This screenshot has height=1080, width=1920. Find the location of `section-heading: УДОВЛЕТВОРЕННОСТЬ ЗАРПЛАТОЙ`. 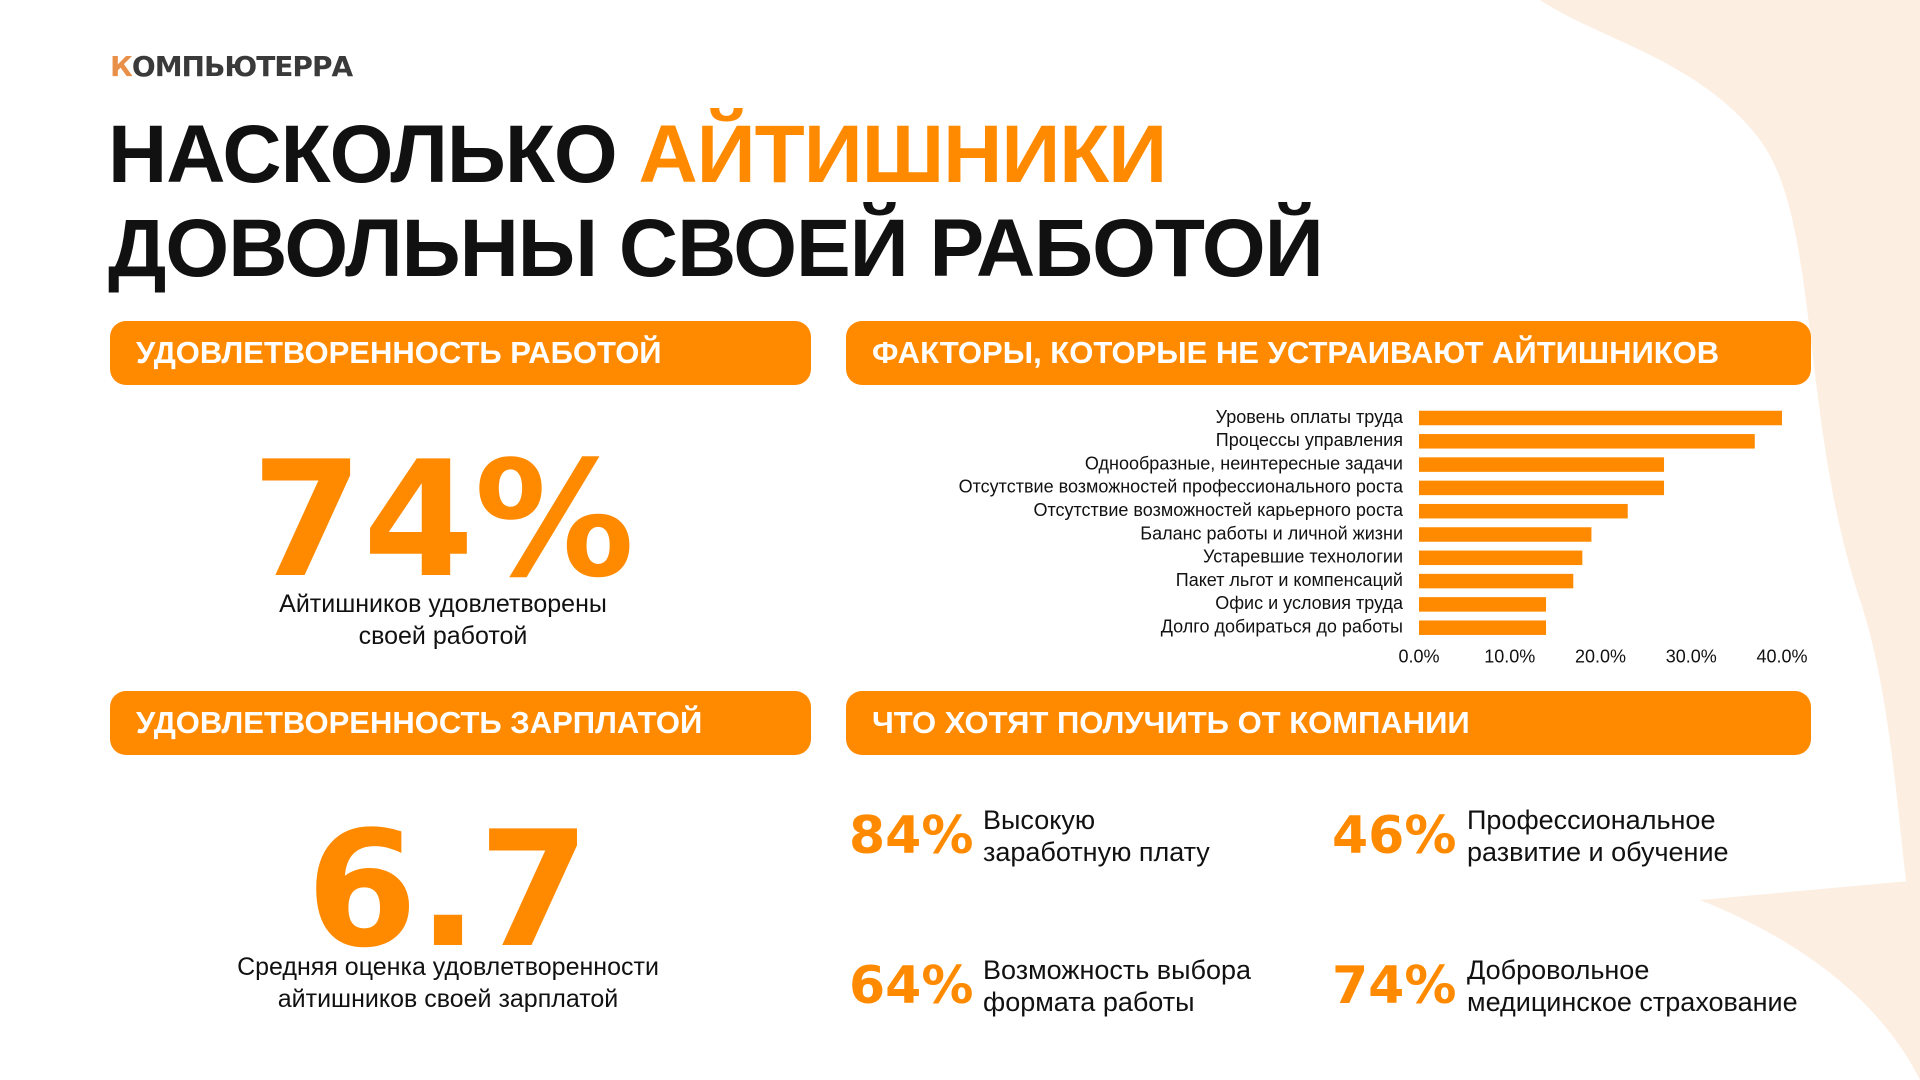

section-heading: УДОВЛЕТВОРЕННОСТЬ ЗАРПЛАТОЙ is located at coordinates (460, 723).